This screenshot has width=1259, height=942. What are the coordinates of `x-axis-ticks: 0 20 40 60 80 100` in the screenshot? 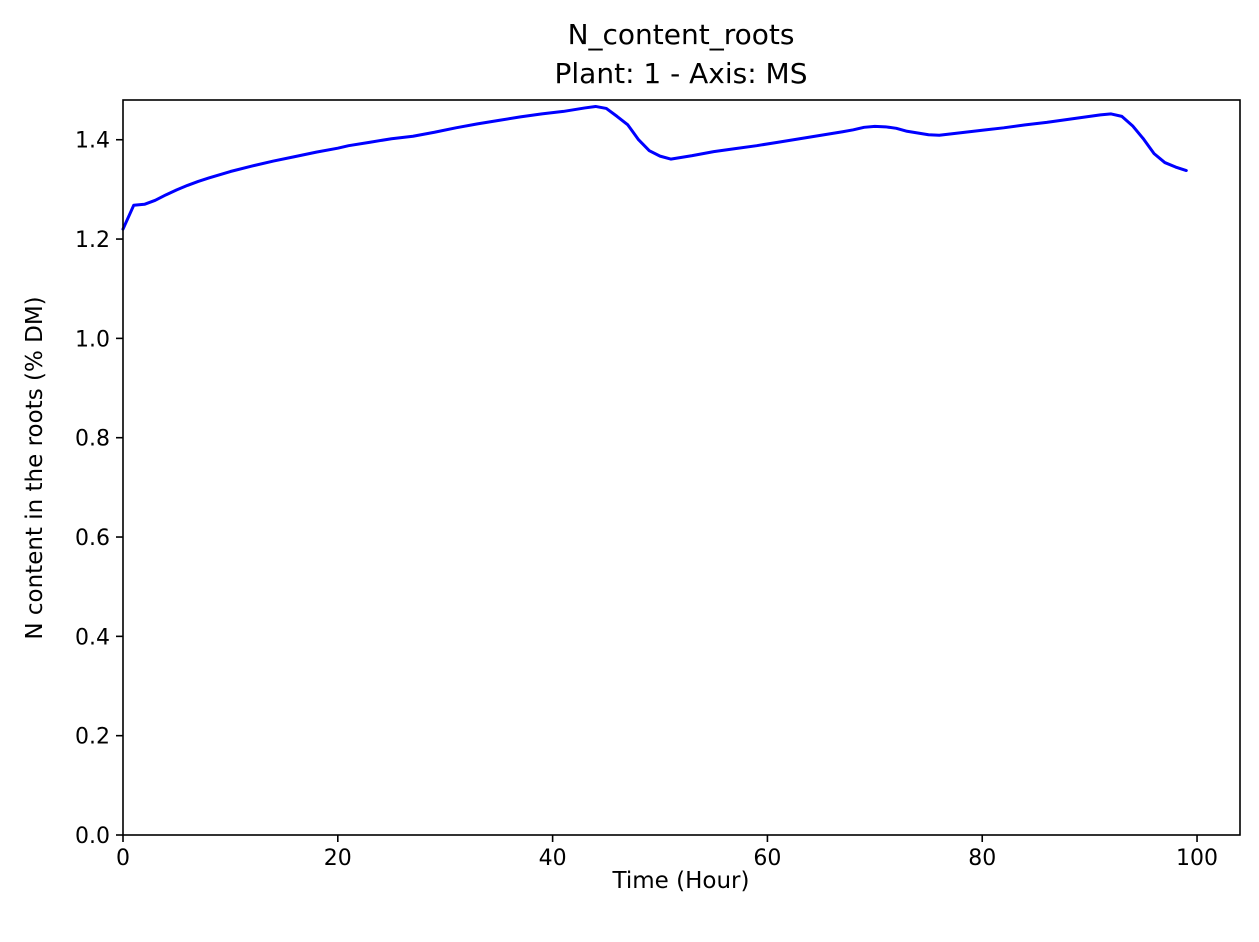 It's located at (667, 853).